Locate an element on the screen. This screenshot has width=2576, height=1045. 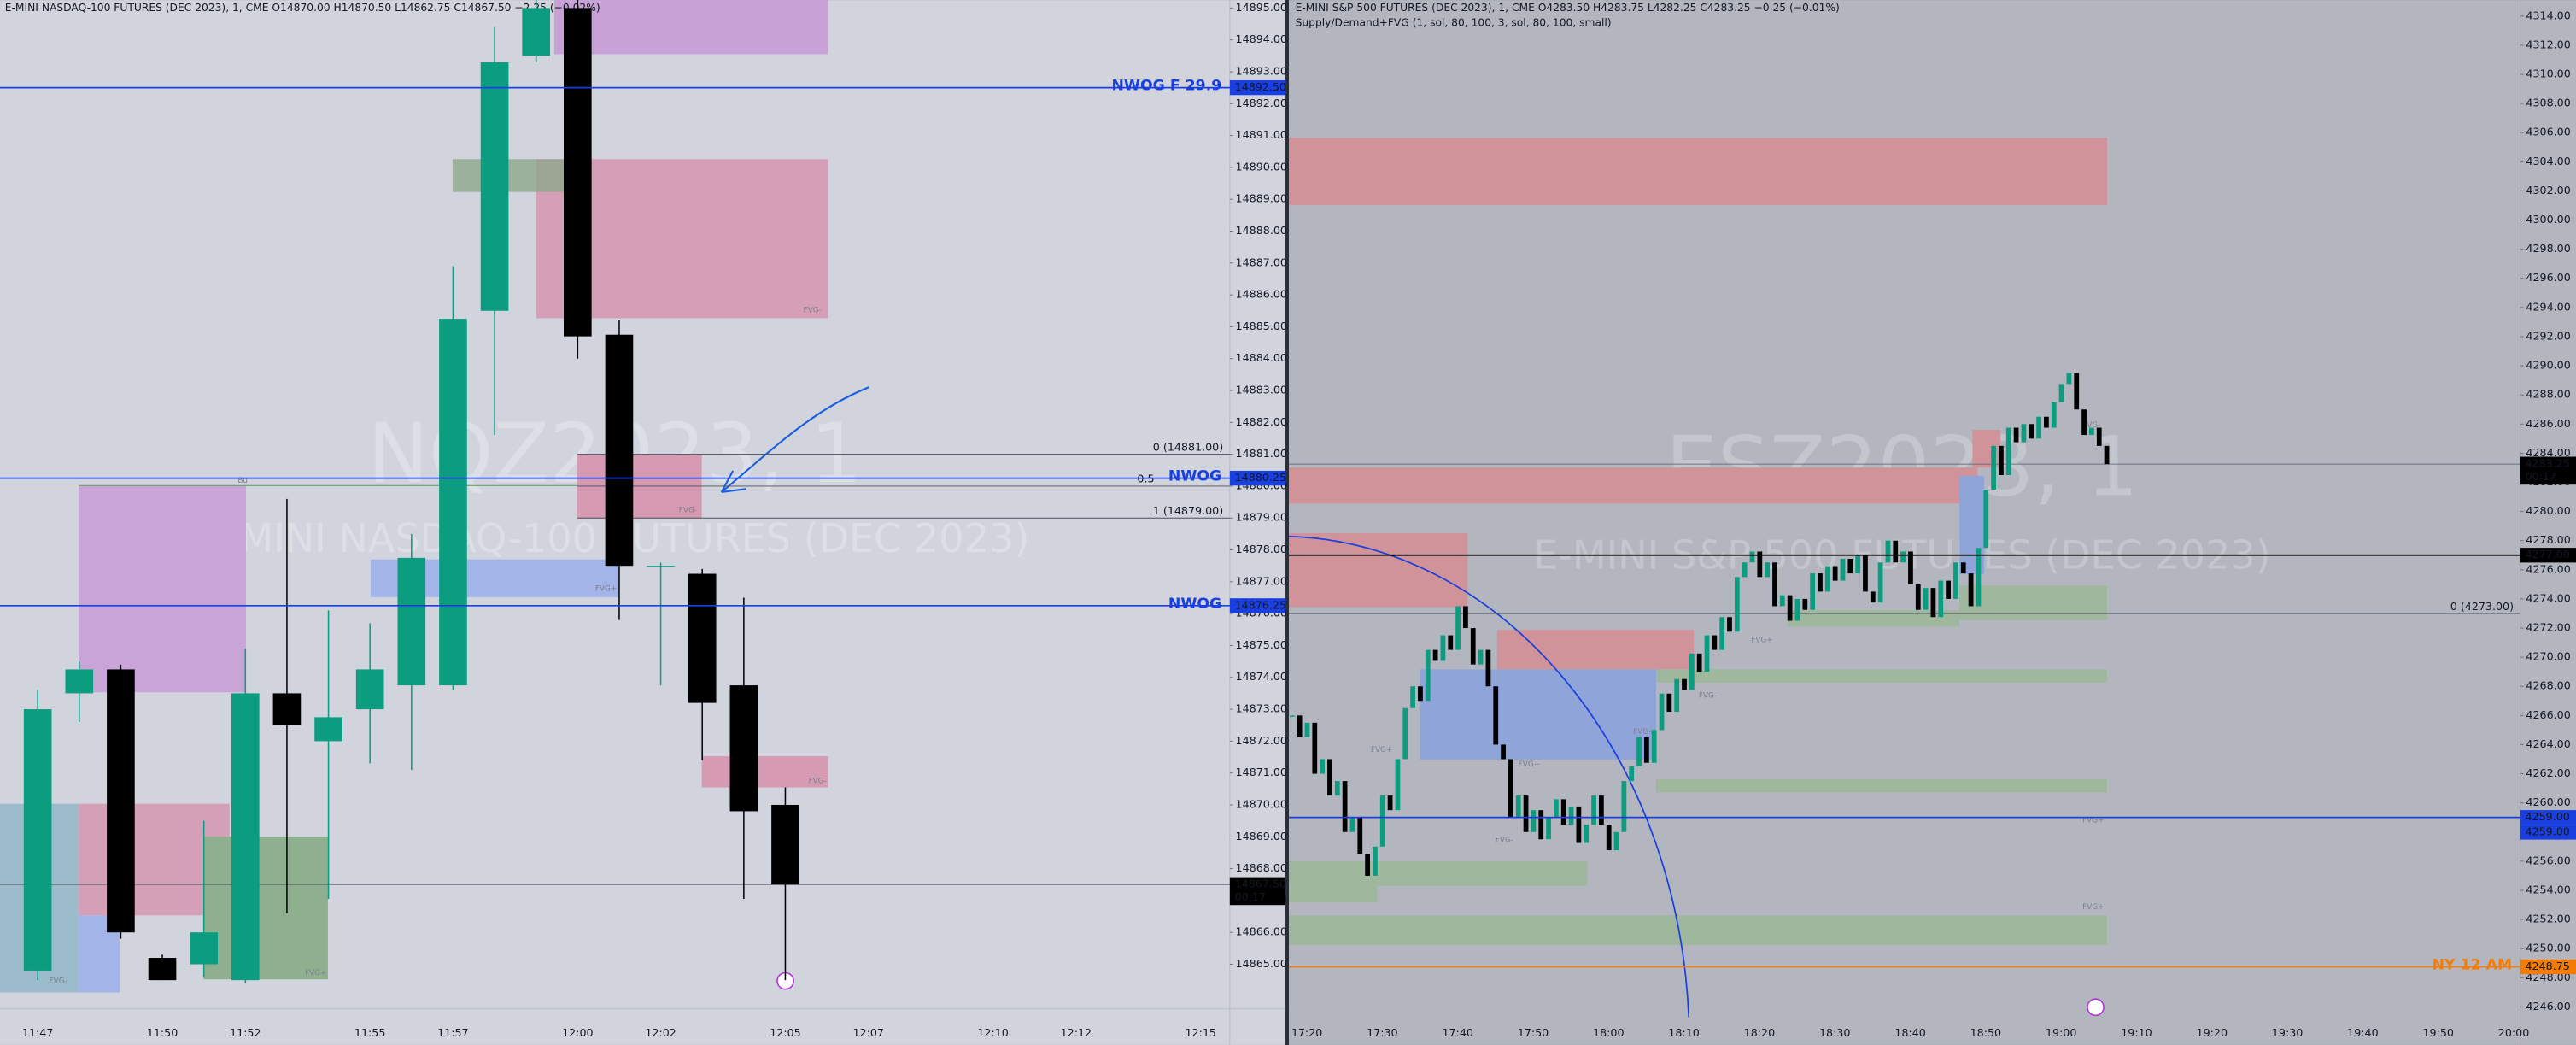
x-tick-label: 11:50 is located at coordinates (162, 1032).